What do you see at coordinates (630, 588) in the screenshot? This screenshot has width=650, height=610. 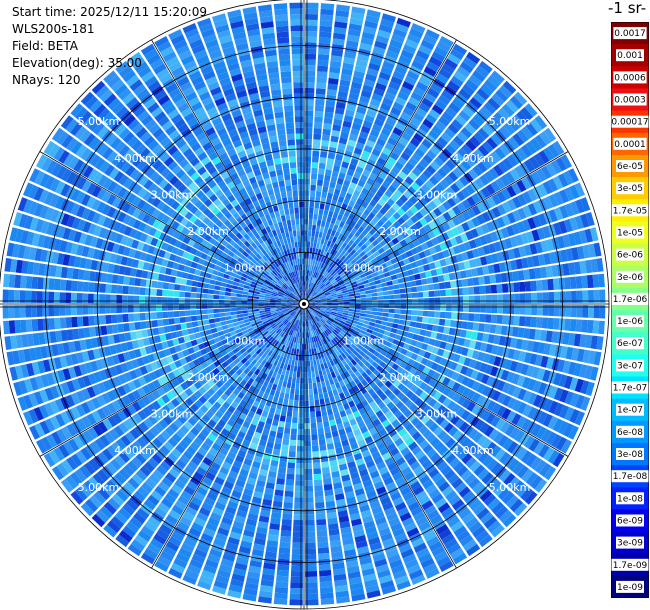 I see `colorbar-label: 1e-09` at bounding box center [630, 588].